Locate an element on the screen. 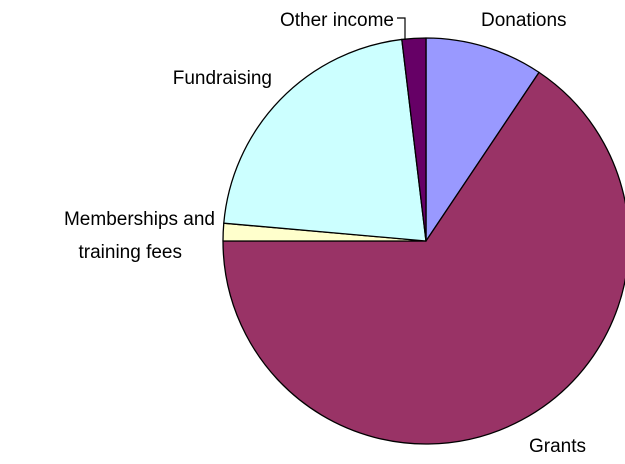 This screenshot has width=625, height=464. label-donations: Donations is located at coordinates (524, 20).